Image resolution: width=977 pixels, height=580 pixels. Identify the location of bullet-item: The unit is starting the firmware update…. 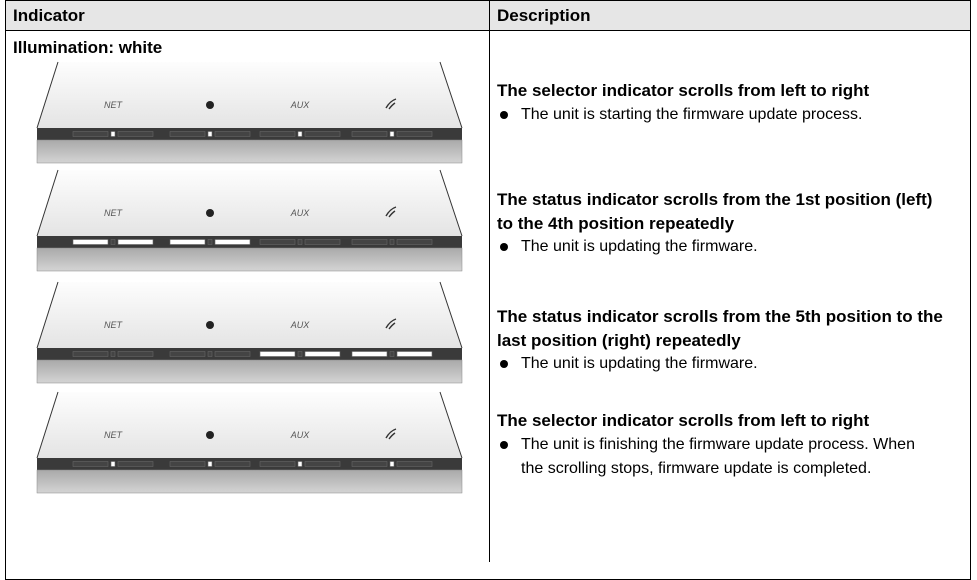
(711, 115).